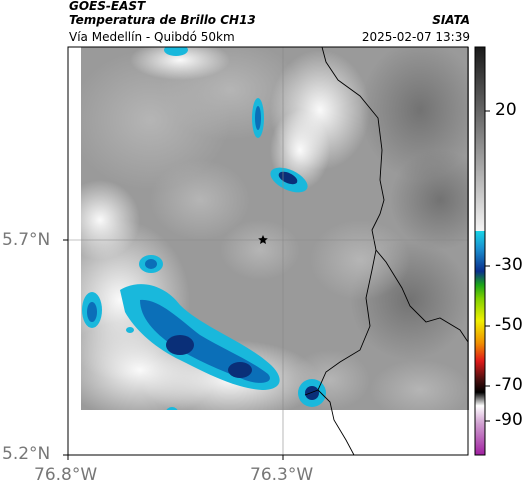 The height and width of the screenshot is (491, 526). What do you see at coordinates (482, 251) in the screenshot?
I see `colorbar` at bounding box center [482, 251].